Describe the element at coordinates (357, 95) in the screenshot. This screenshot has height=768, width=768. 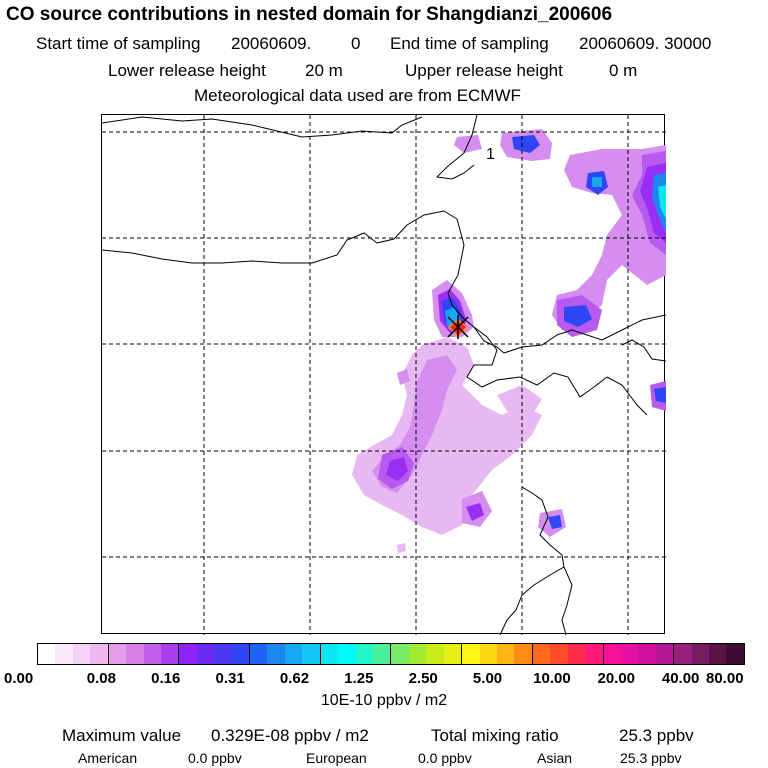
I see `met-data-note: Meteorological data used are from ECMWF` at that location.